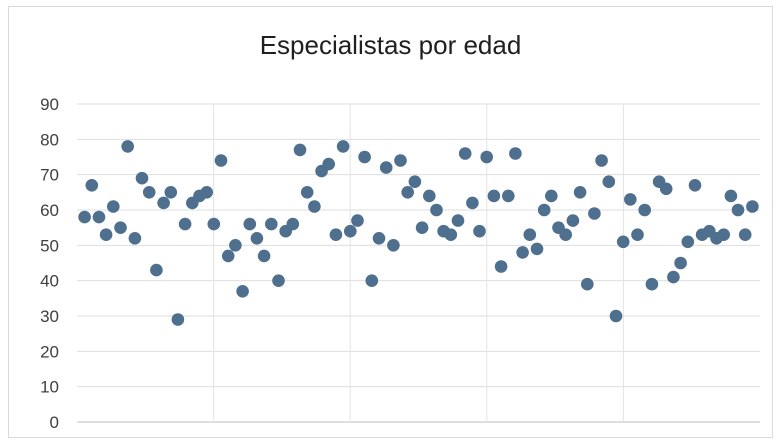 The width and height of the screenshot is (781, 443). I want to click on y-tick-label: 50, so click(49, 245).